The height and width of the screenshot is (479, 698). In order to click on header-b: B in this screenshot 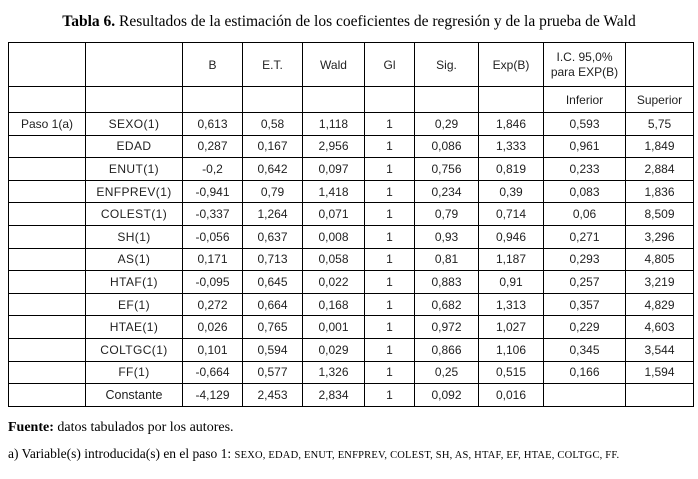, I will do `click(212, 64)`.